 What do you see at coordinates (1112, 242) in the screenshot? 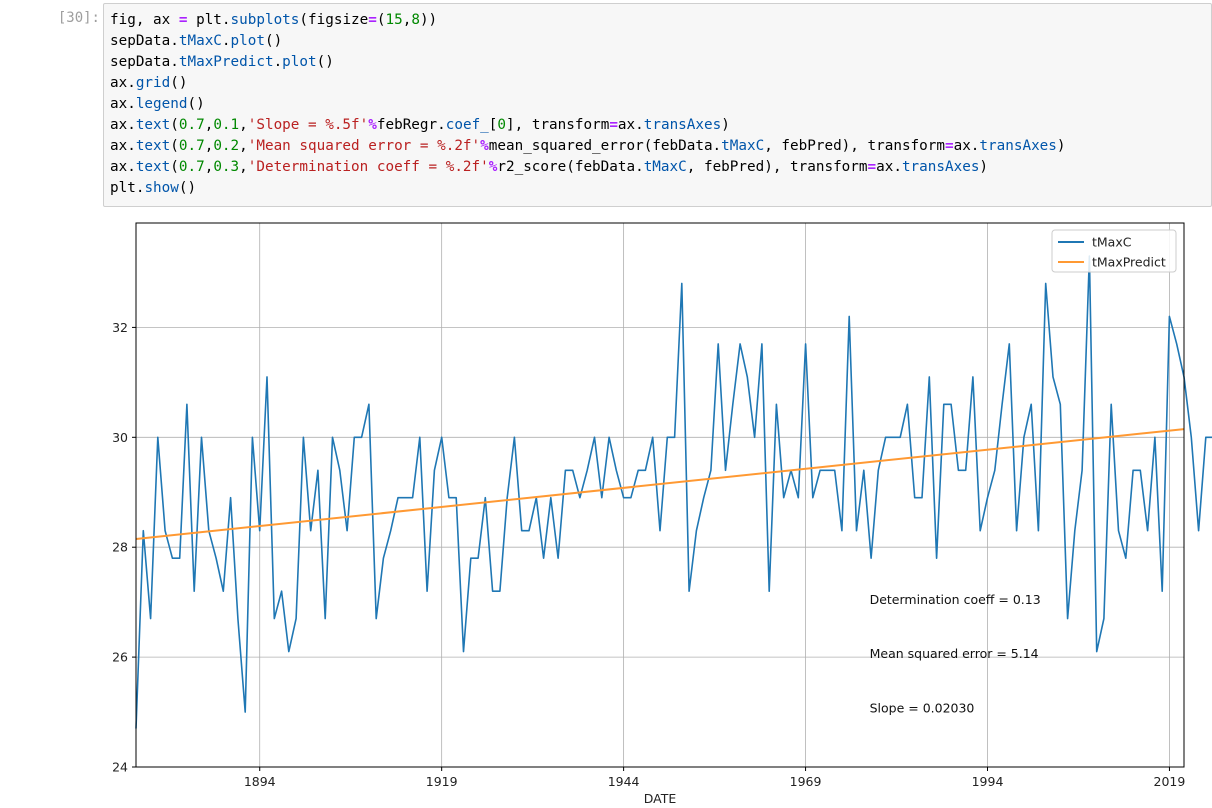
I see `legend-label: tMaxC` at bounding box center [1112, 242].